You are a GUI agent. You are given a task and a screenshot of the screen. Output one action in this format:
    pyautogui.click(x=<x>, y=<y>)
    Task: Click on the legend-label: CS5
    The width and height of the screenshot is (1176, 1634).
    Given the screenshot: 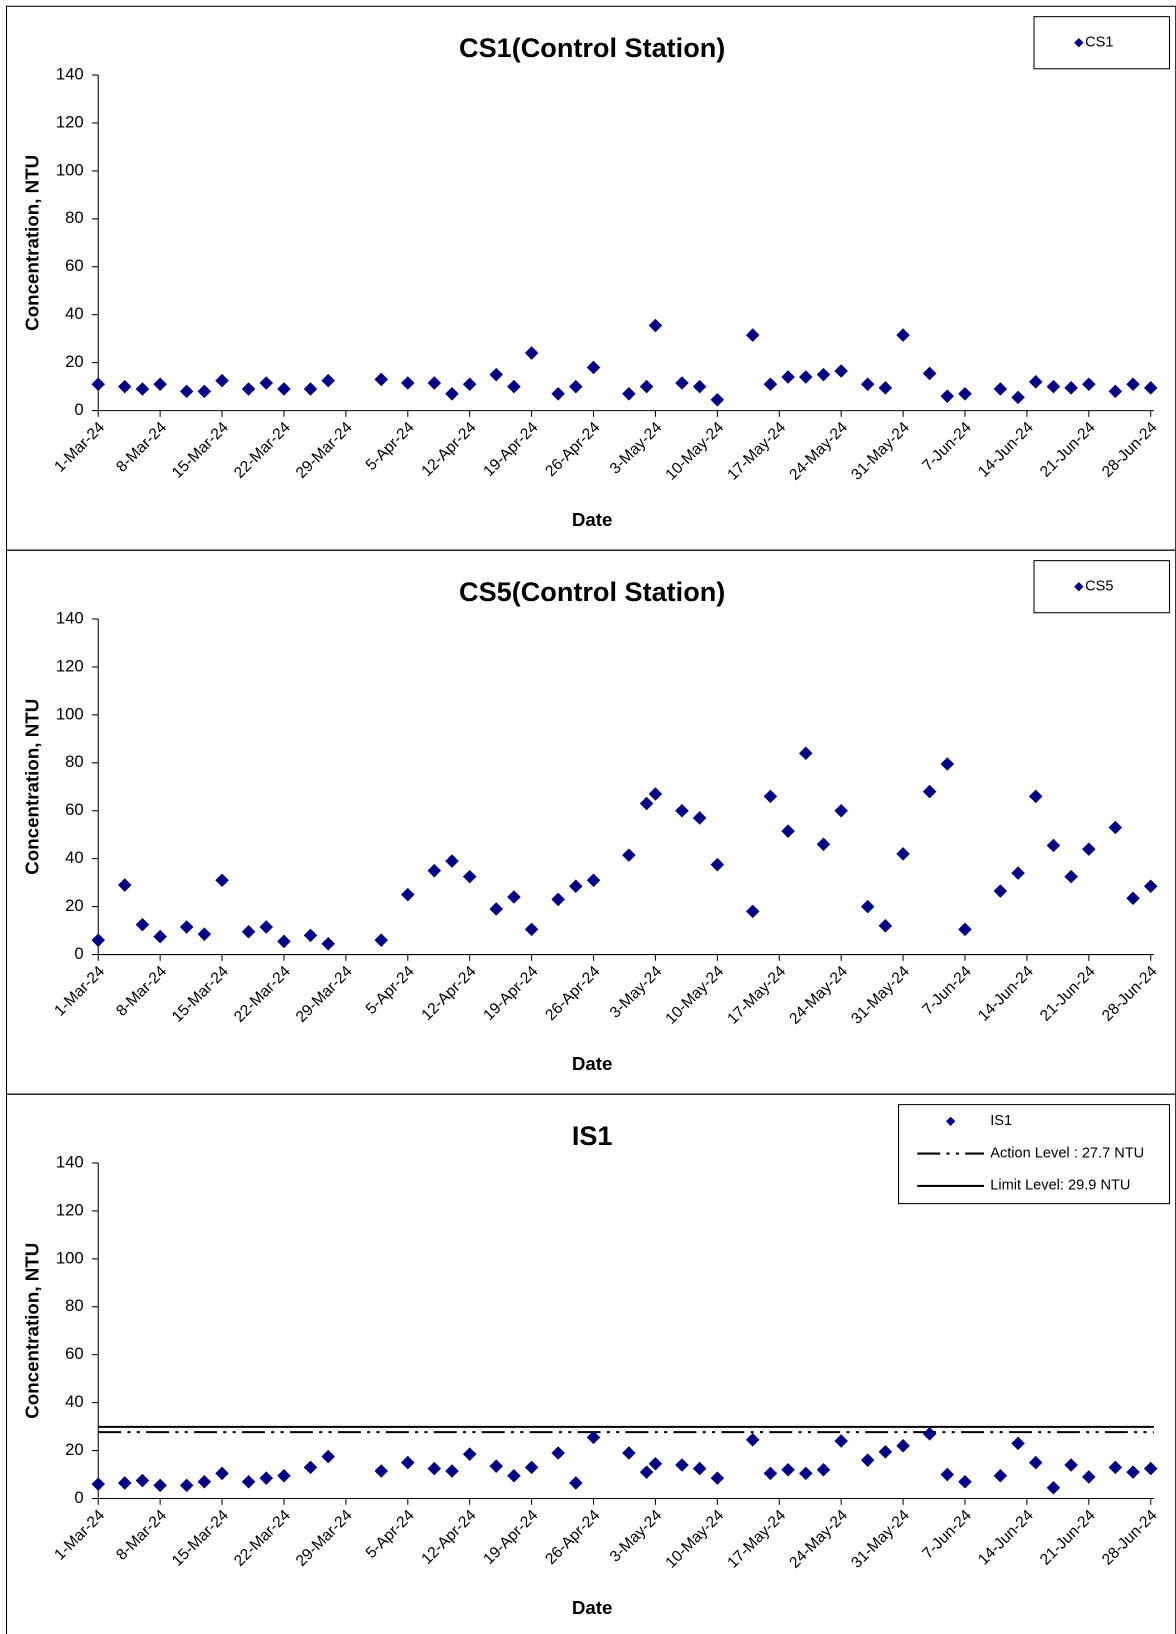 What is the action you would take?
    pyautogui.click(x=1099, y=587)
    